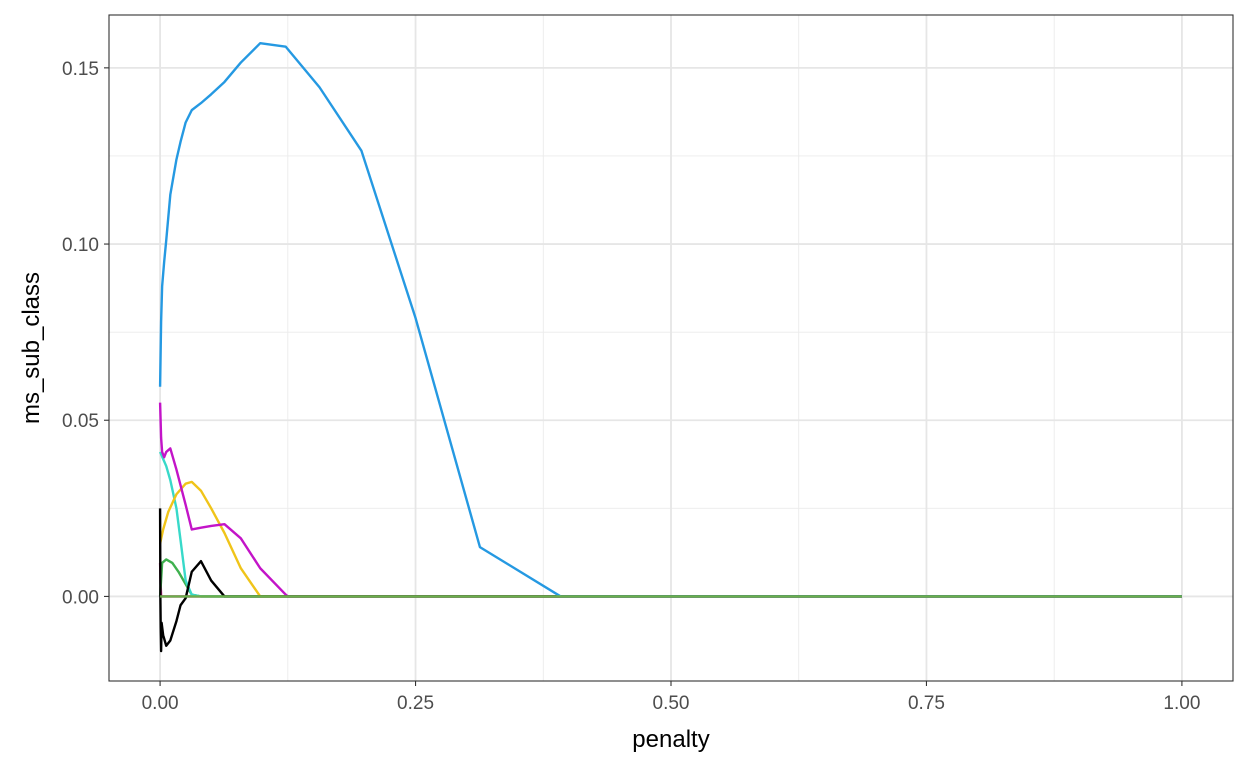 The height and width of the screenshot is (768, 1248). I want to click on x-axis-title: penalty, so click(670, 739).